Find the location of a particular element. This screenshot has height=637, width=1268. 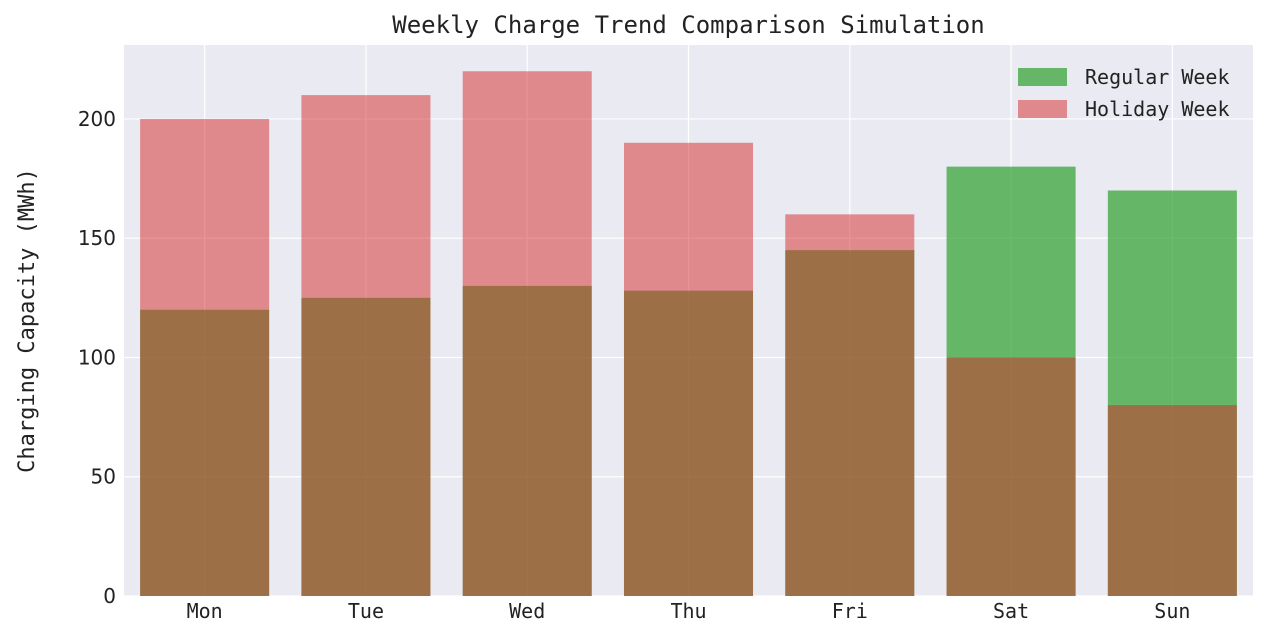

y-tick-label: 200 is located at coordinates (97, 119).